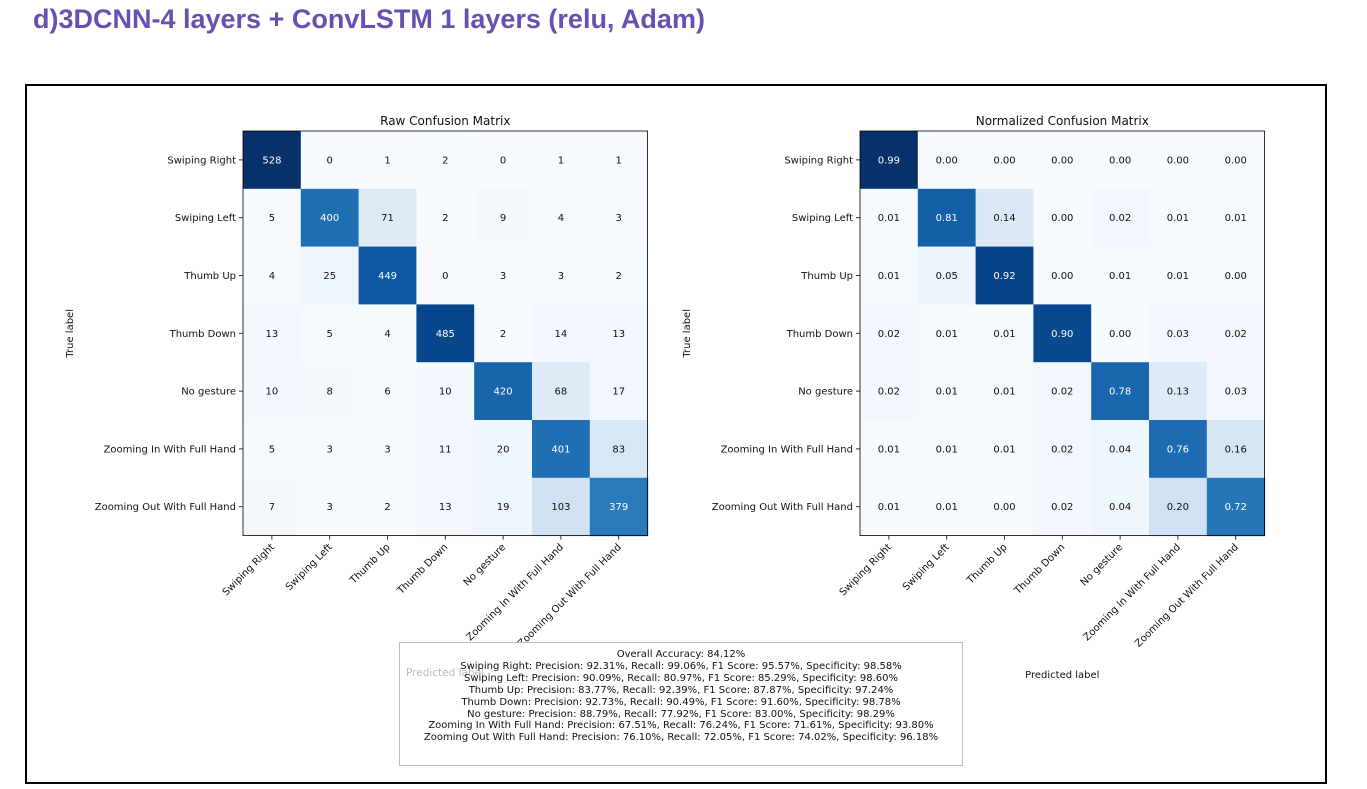 This screenshot has width=1367, height=789. What do you see at coordinates (201, 160) in the screenshot?
I see `y-tick-label: Swiping Right` at bounding box center [201, 160].